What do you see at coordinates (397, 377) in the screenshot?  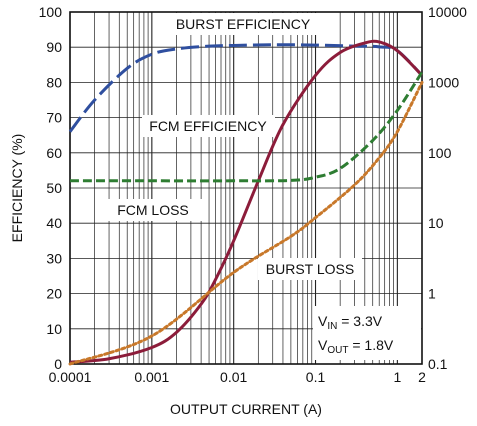 I see `x-tick-label: 1` at bounding box center [397, 377].